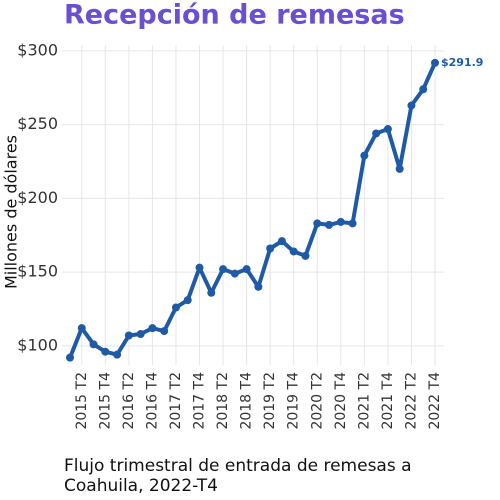  I want to click on y-axis-label: Millones de dólares, so click(11, 212).